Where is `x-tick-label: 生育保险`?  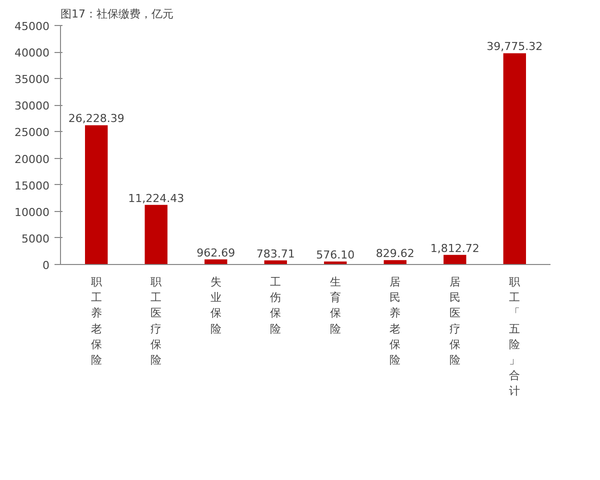 x-tick-label: 生育保险 is located at coordinates (335, 306).